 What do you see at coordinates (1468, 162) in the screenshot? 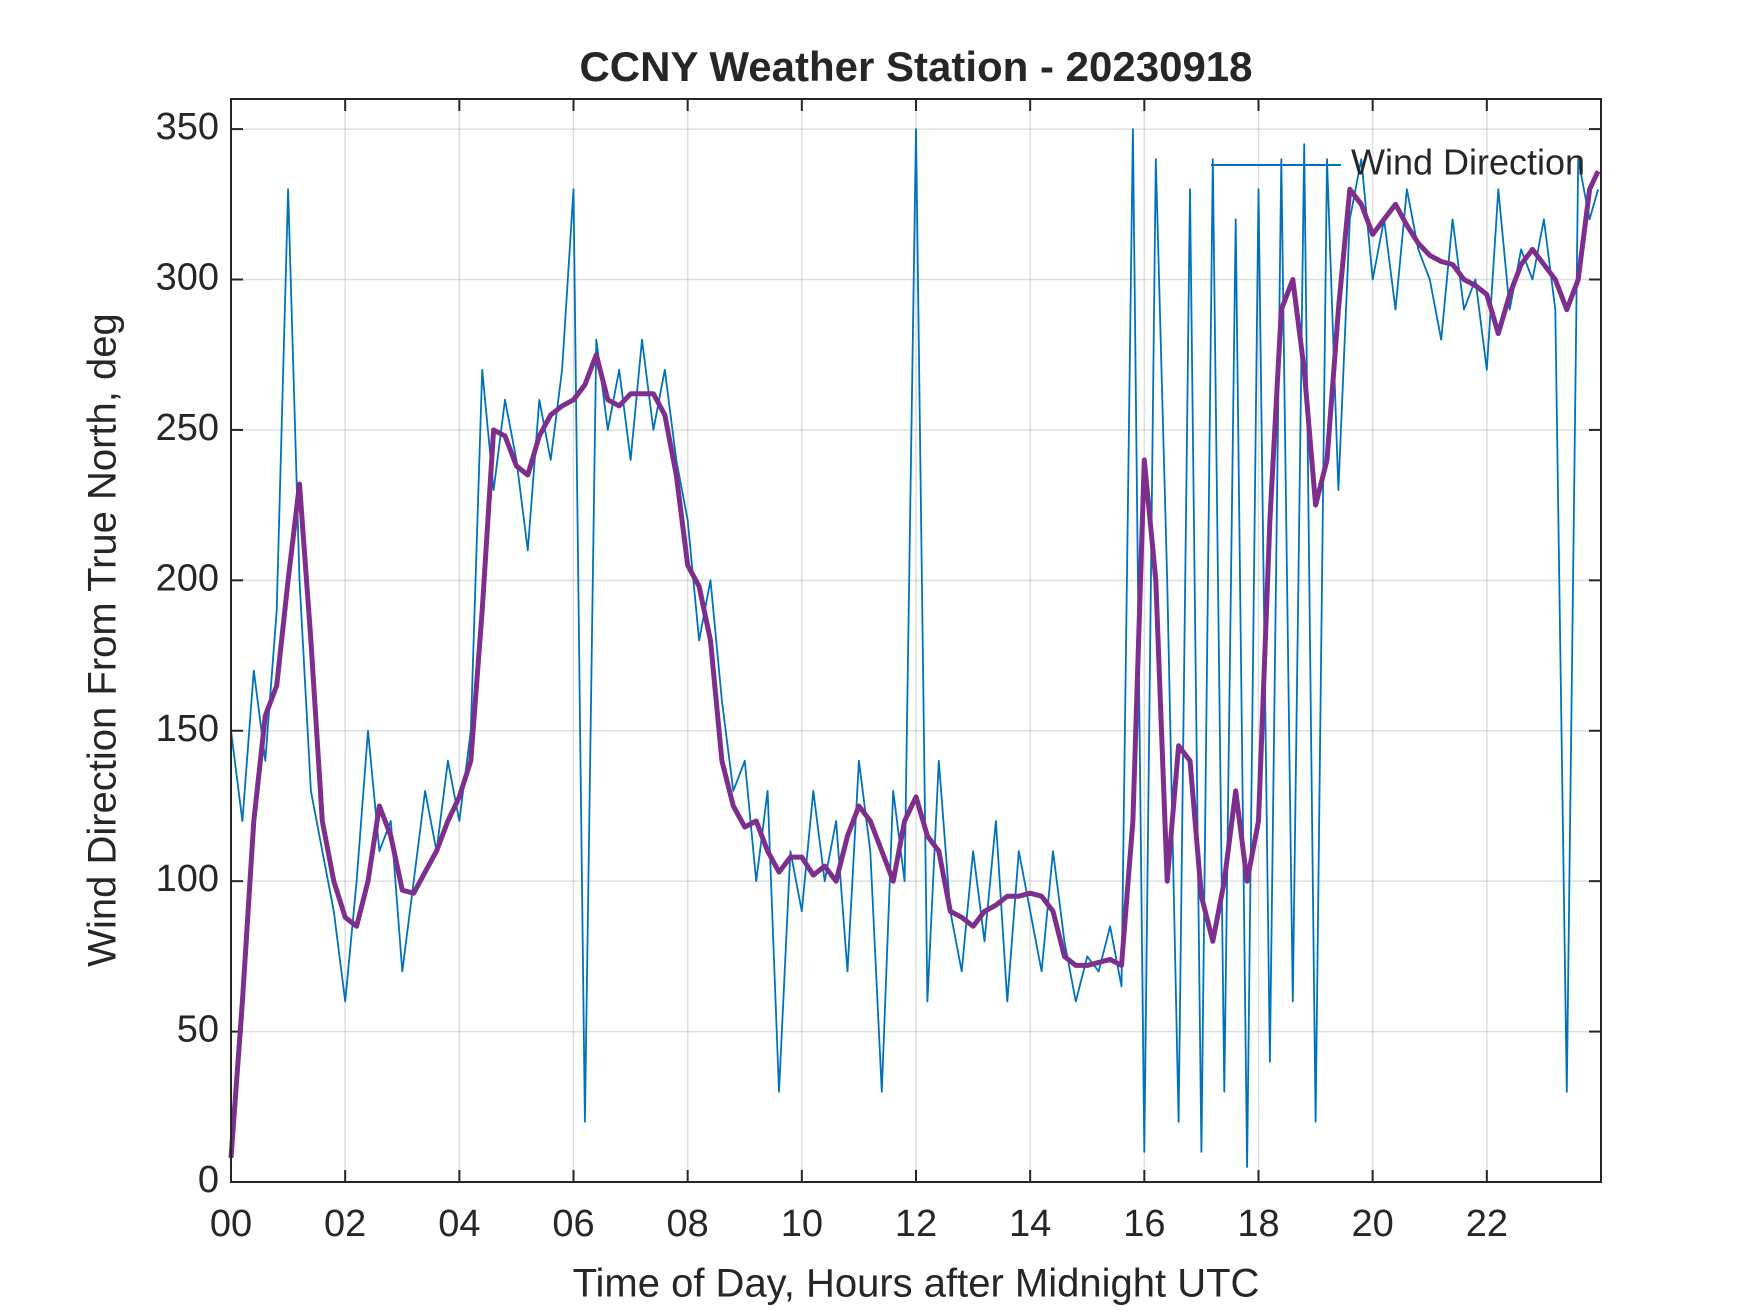
I see `legend-label: Wind Direction` at bounding box center [1468, 162].